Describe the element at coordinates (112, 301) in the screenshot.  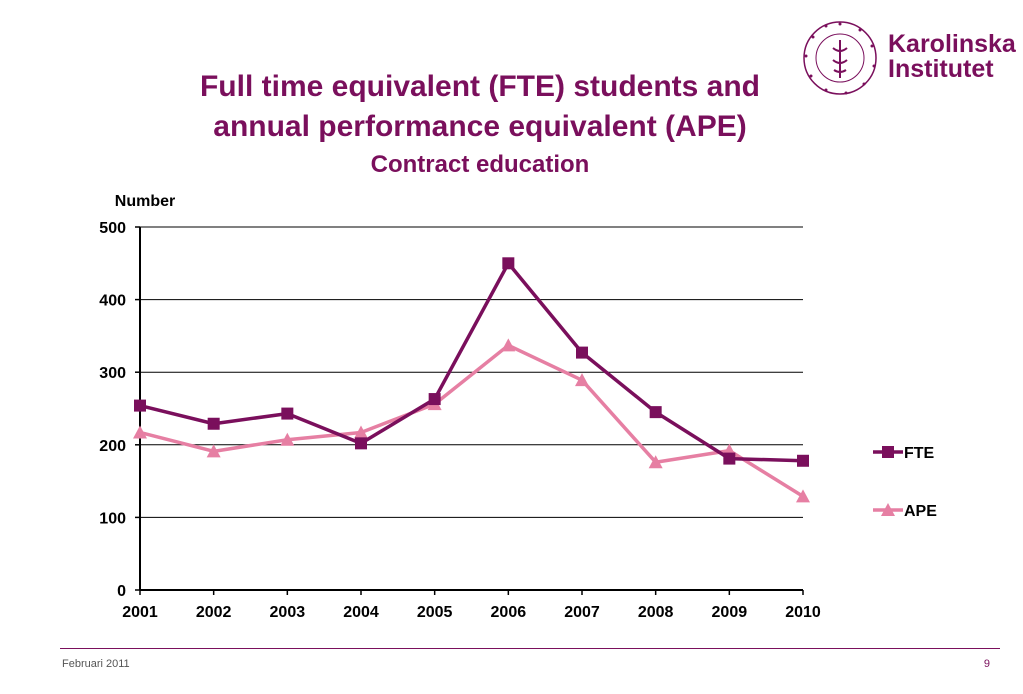
I see `y-tick-label: 400` at that location.